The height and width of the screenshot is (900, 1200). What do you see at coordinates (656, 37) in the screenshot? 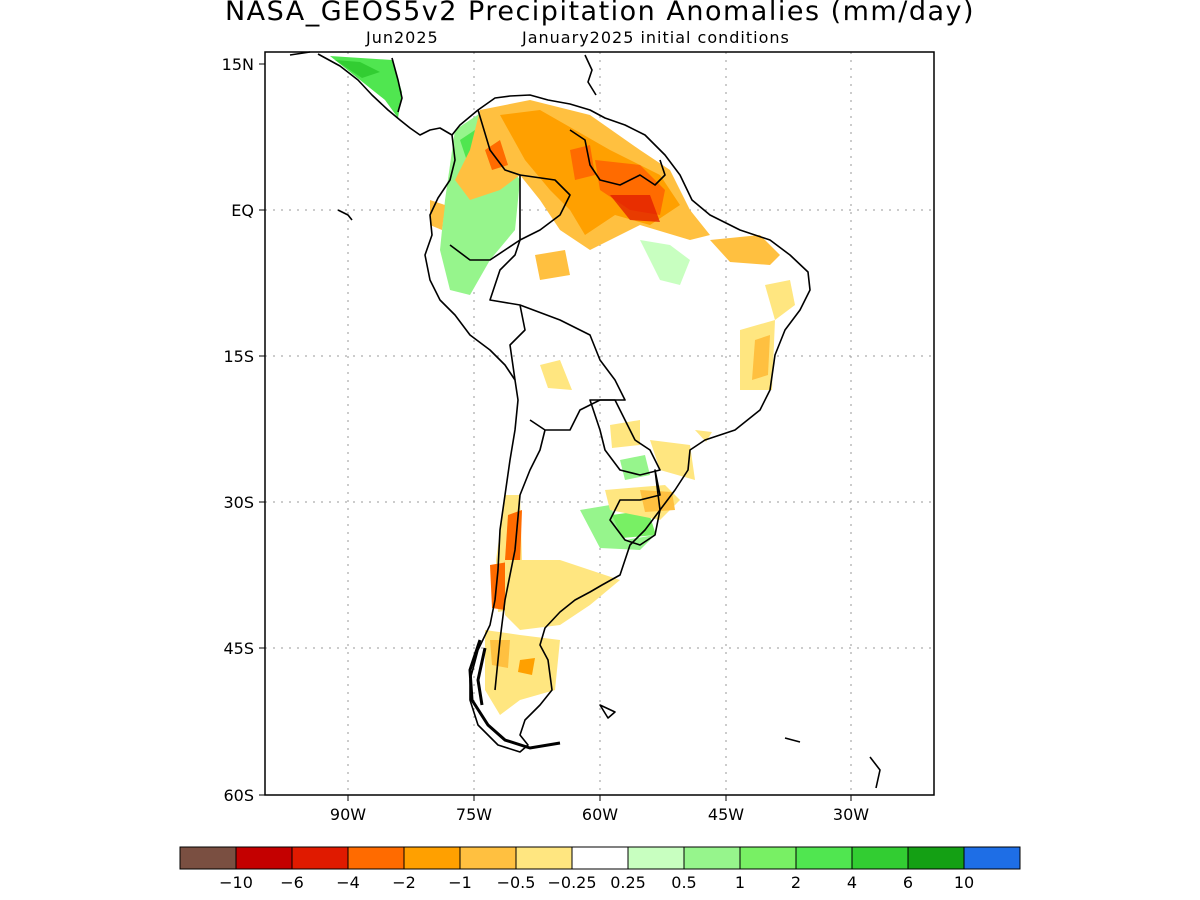
I see `initial-conditions-label: January2025 initial conditions` at bounding box center [656, 37].